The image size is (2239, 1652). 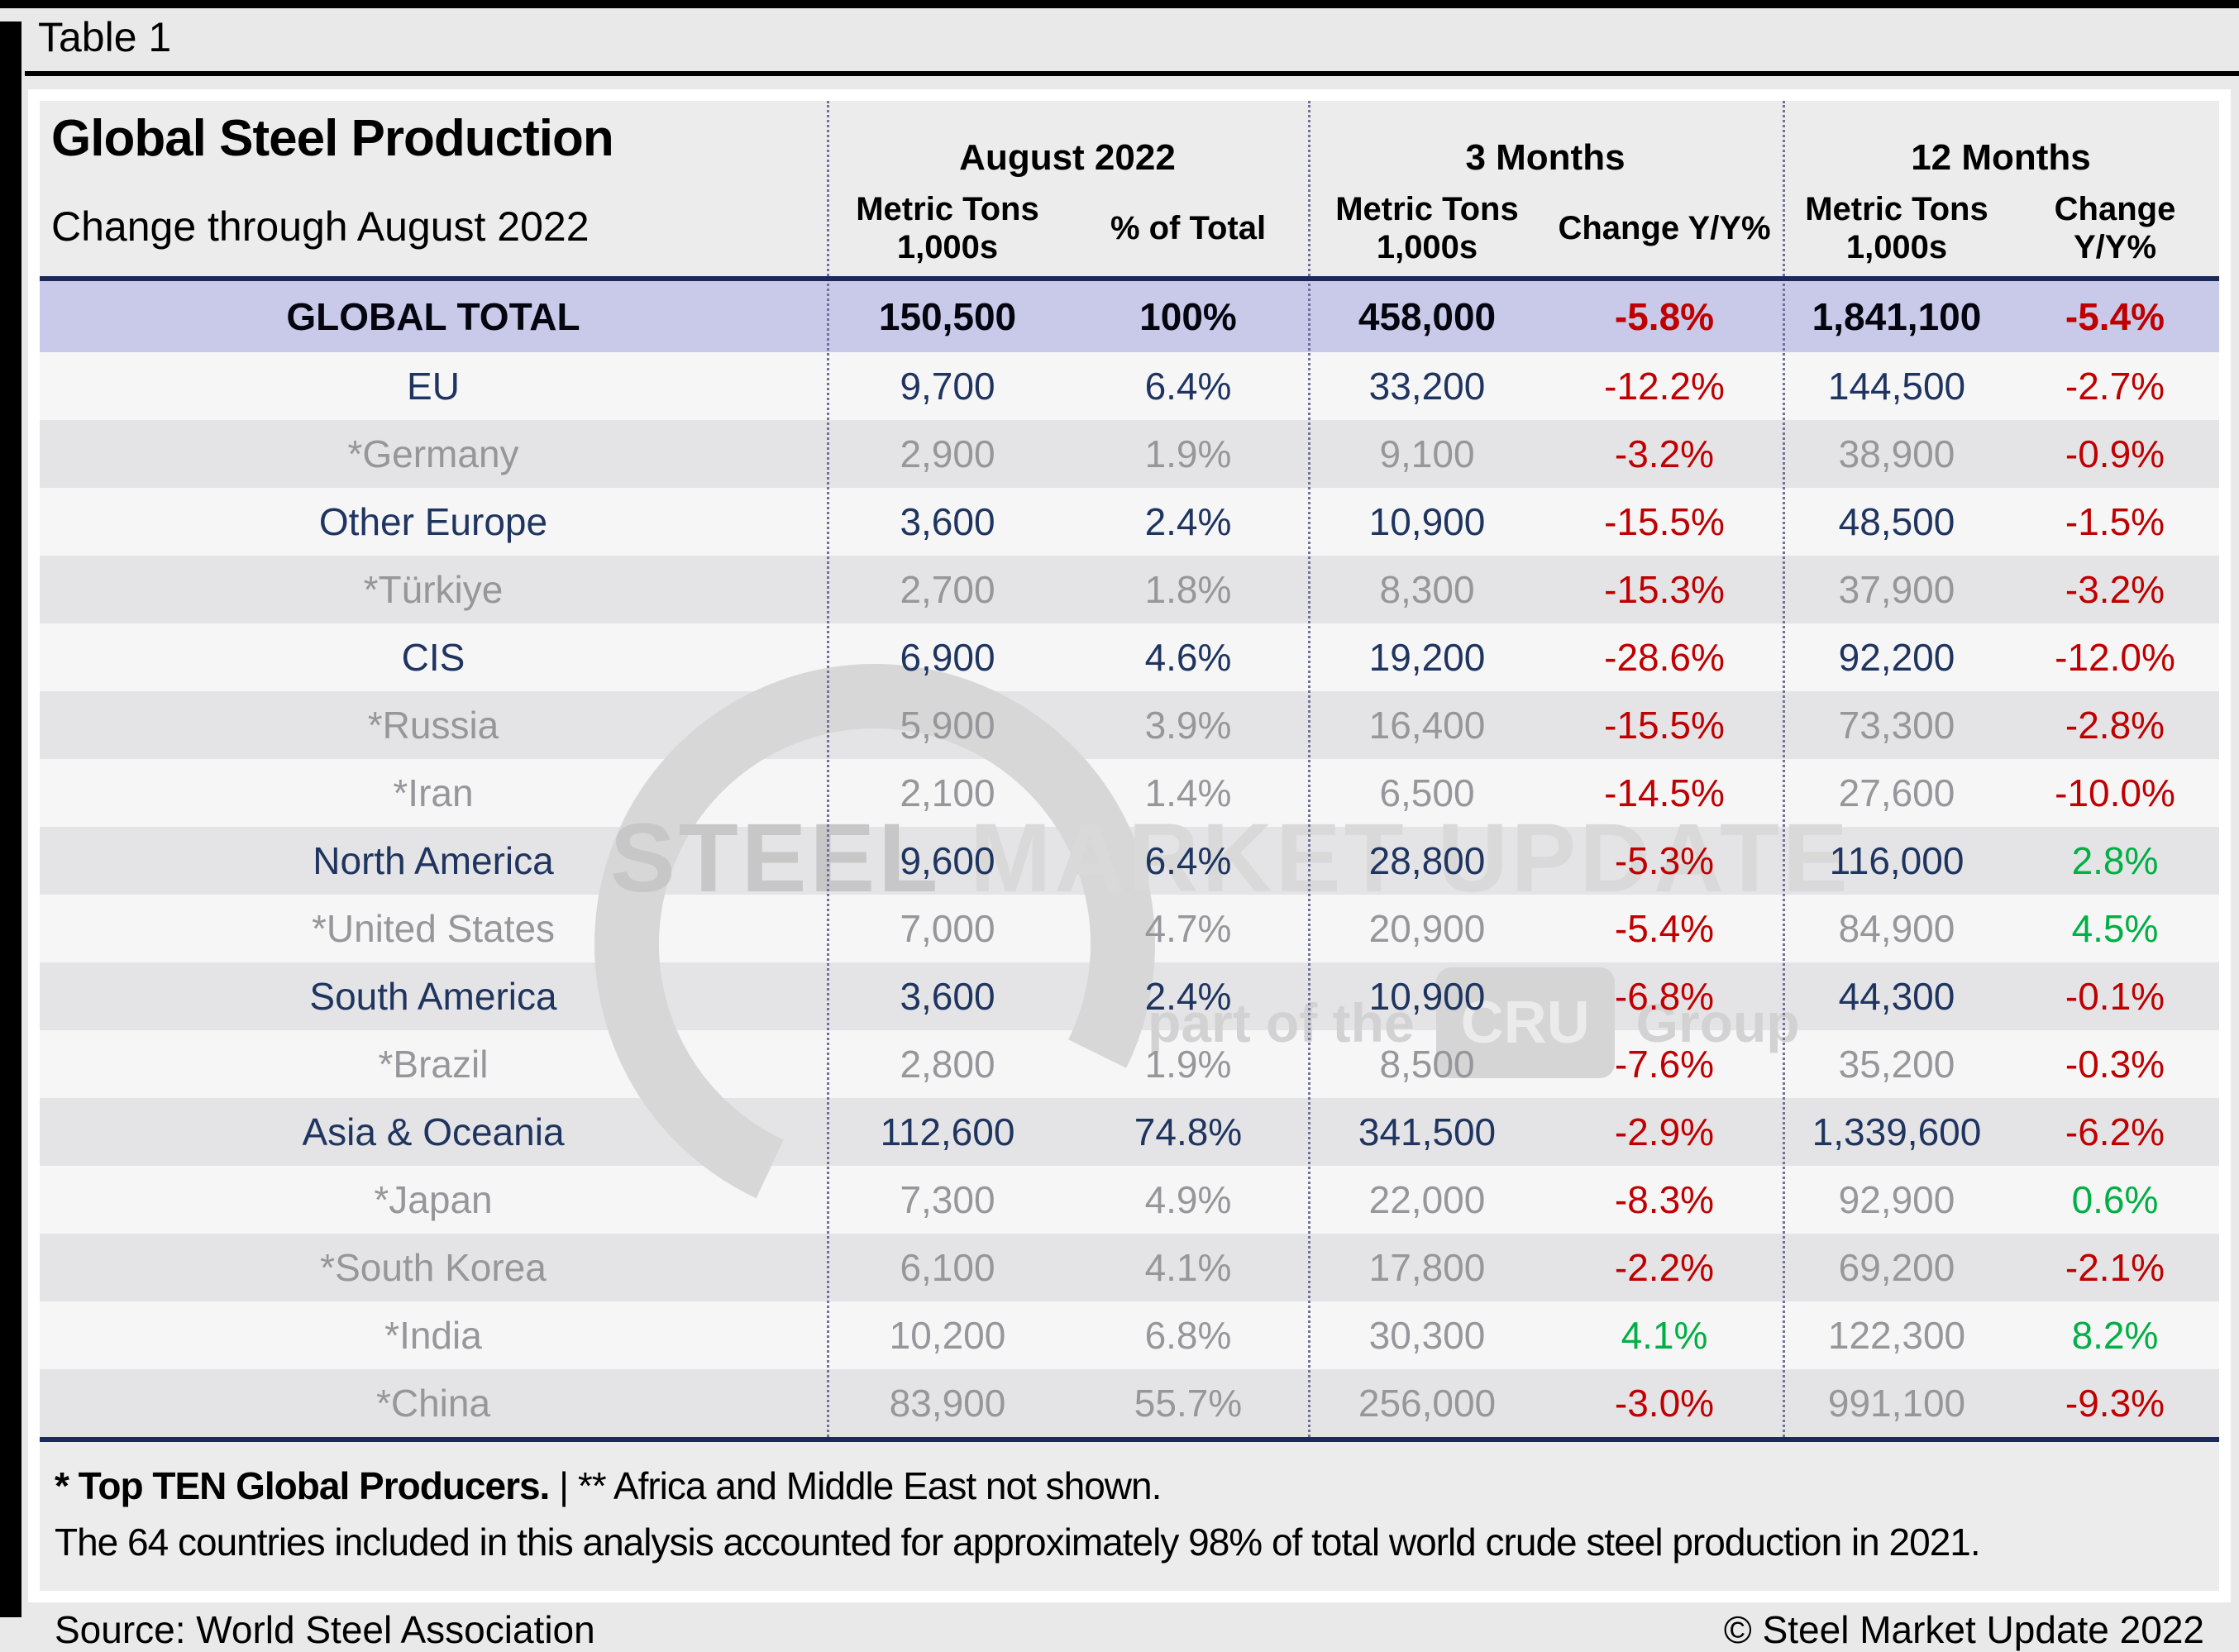 What do you see at coordinates (1897, 316) in the screenshot?
I see `cell-12mo-metric-tons: 1,841,100` at bounding box center [1897, 316].